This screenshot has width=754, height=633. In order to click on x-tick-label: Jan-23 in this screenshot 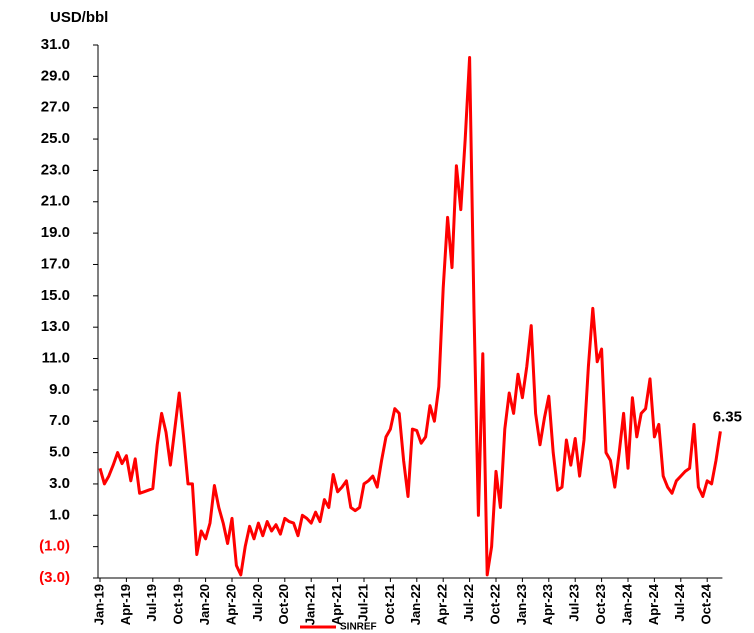, I will do `click(521, 604)`.